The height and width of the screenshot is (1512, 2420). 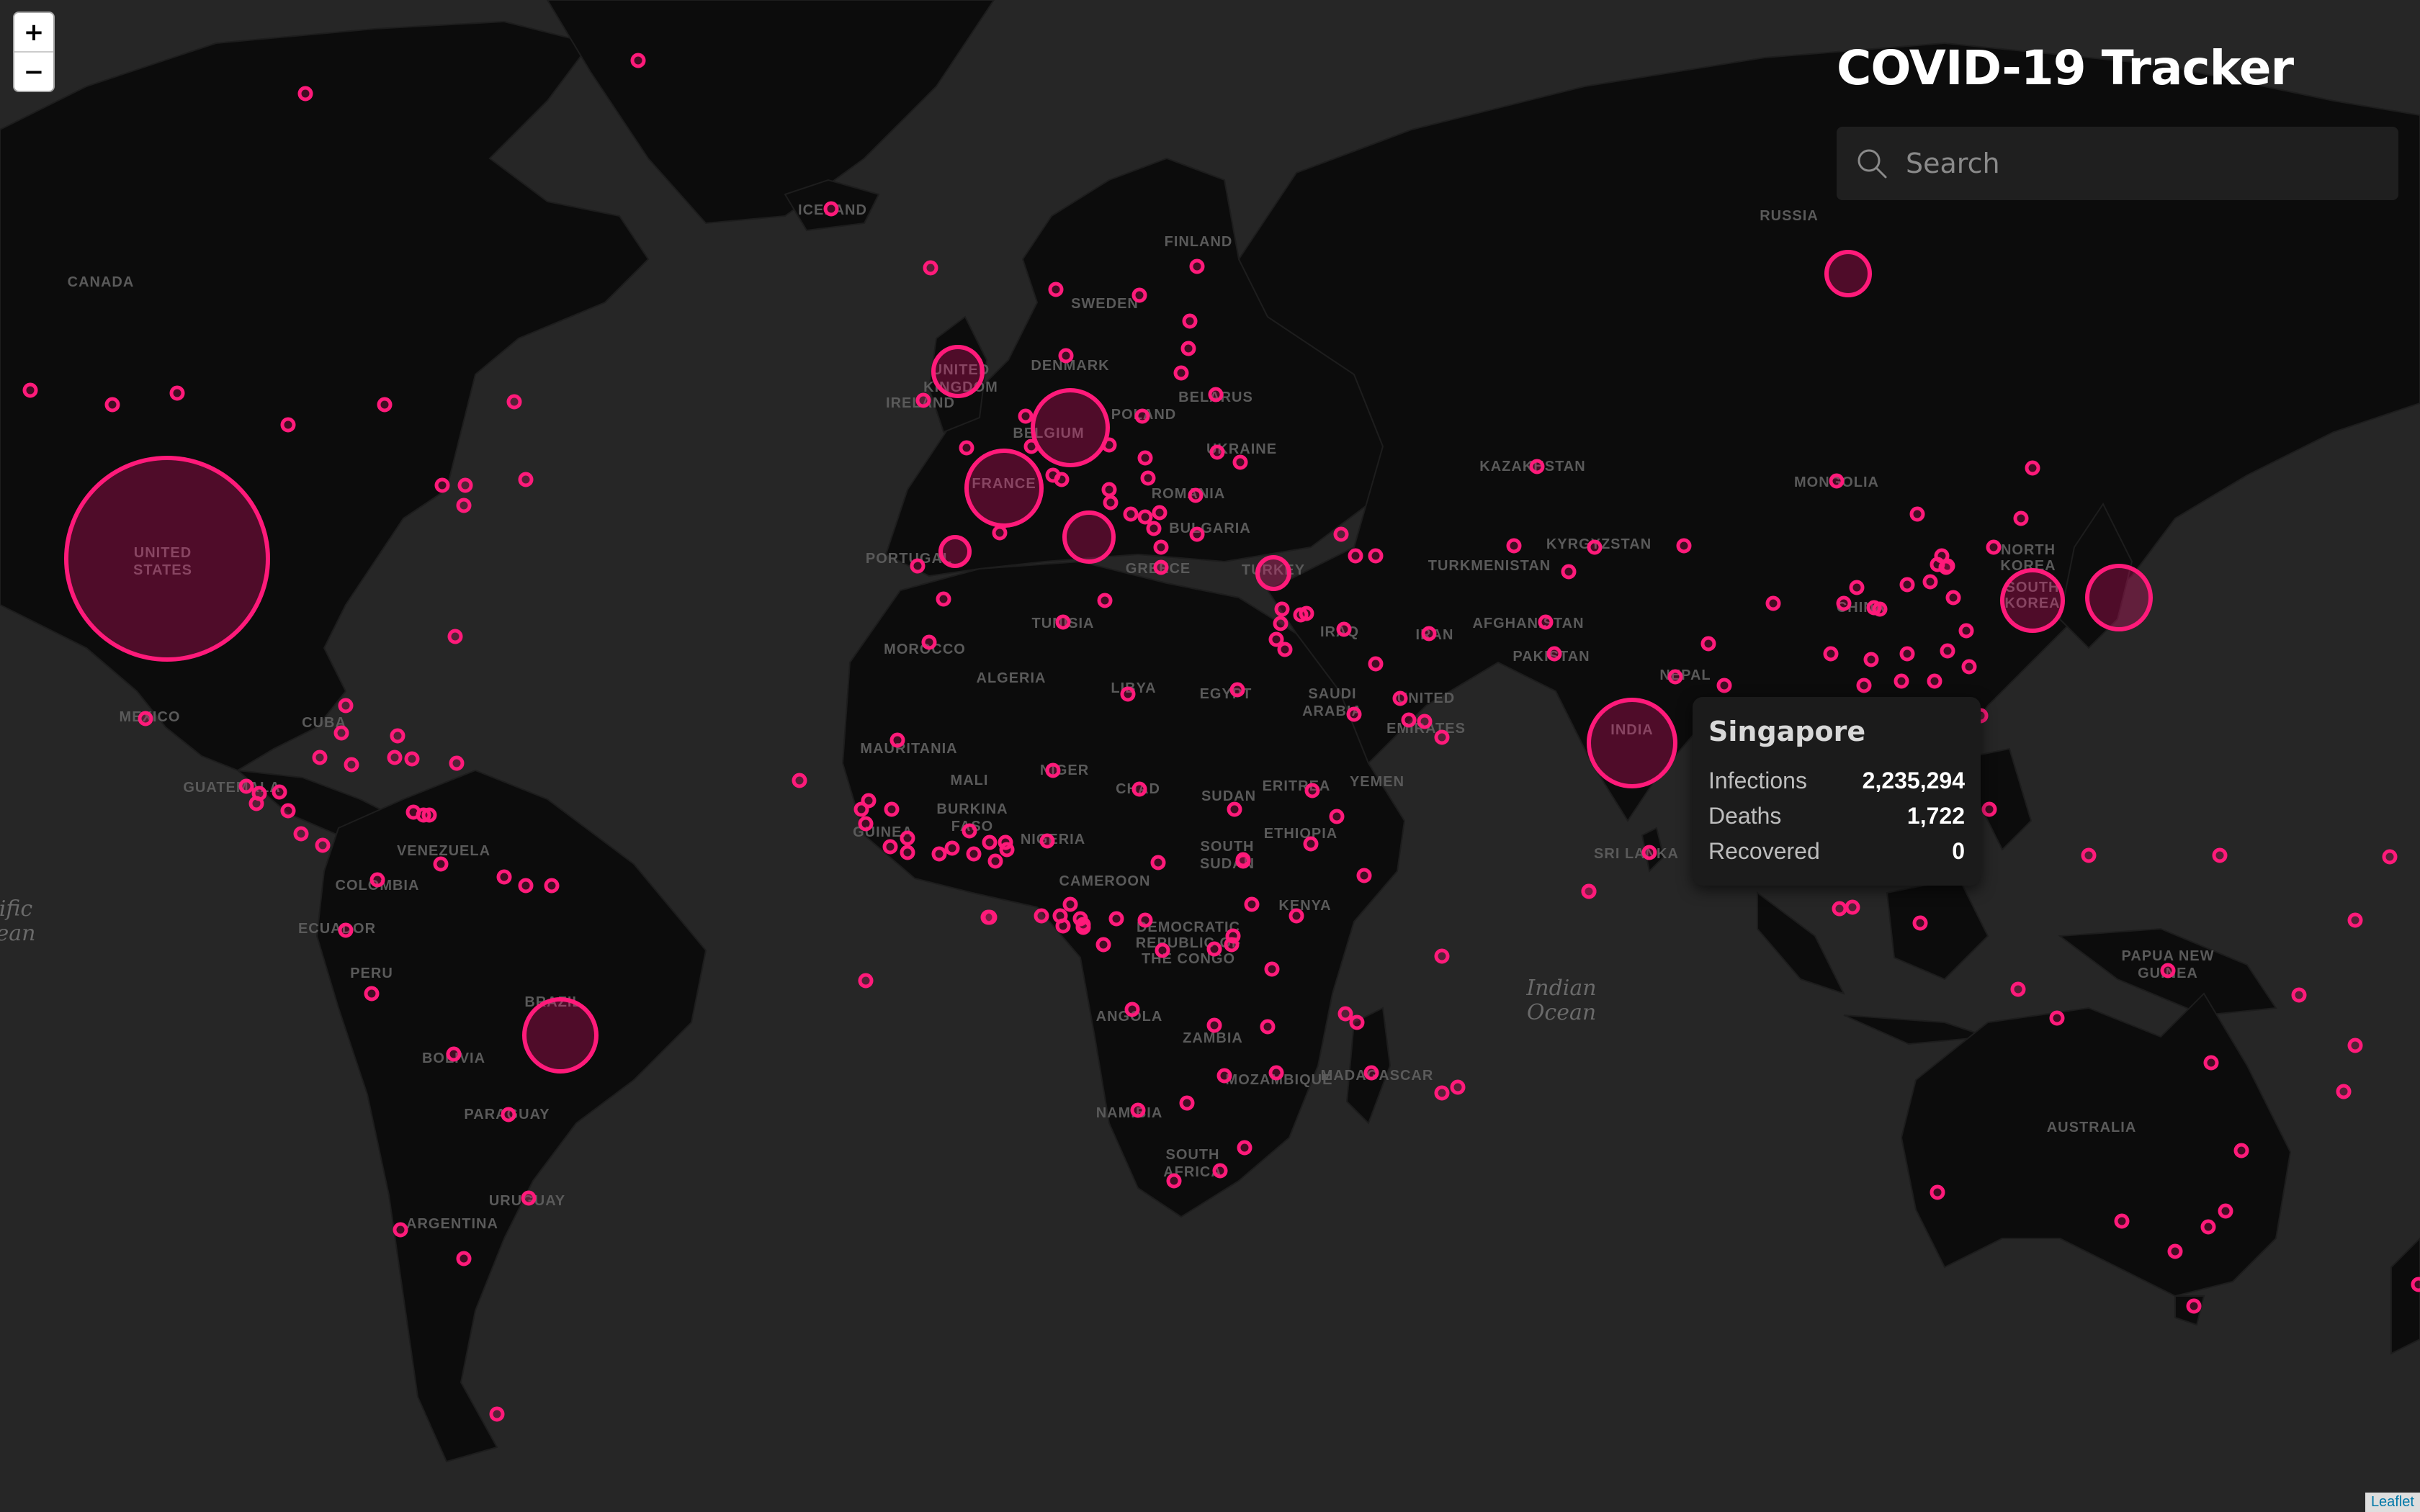 What do you see at coordinates (34, 32) in the screenshot?
I see `zoom-in-button: +` at bounding box center [34, 32].